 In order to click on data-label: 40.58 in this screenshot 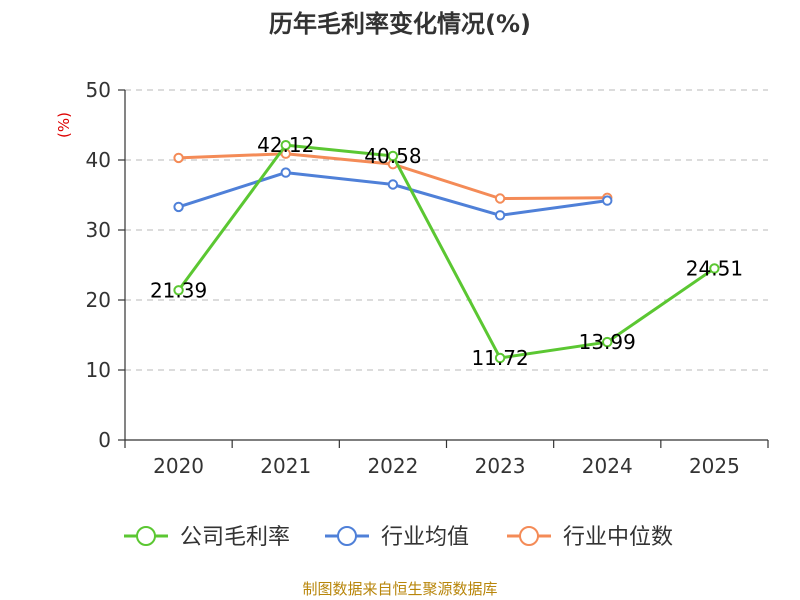, I will do `click(392, 156)`.